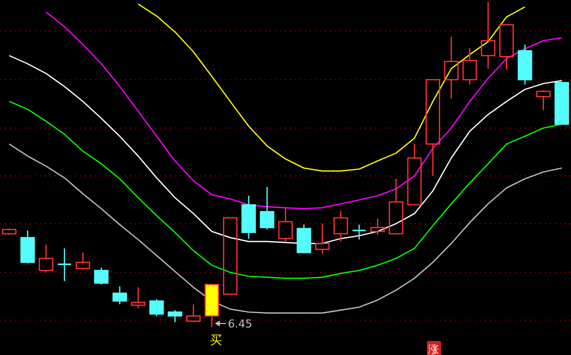 This screenshot has width=571, height=355. What do you see at coordinates (216, 340) in the screenshot?
I see `annotation: 买` at bounding box center [216, 340].